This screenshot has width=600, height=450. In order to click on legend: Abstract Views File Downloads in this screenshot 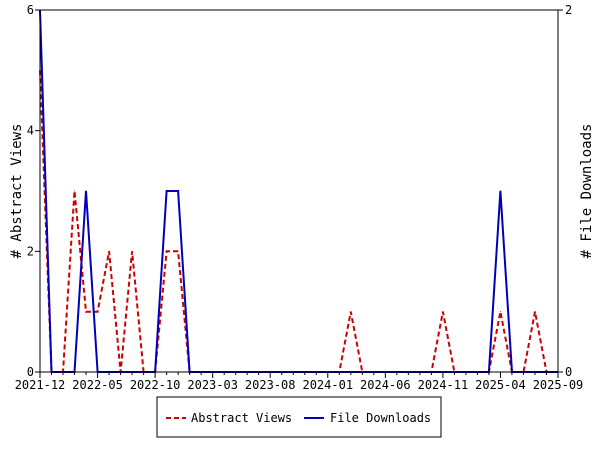, I will do `click(299, 417)`.